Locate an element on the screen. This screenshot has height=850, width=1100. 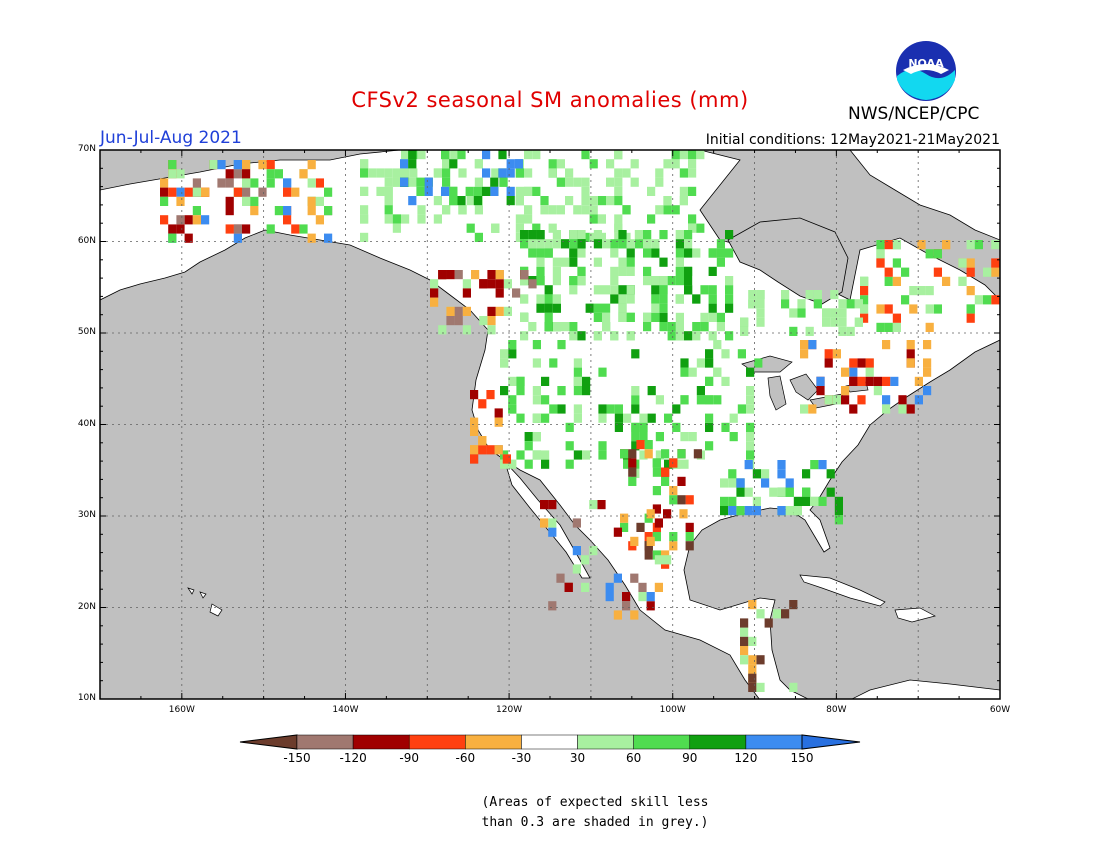
lon-label: 60W is located at coordinates (1000, 710).